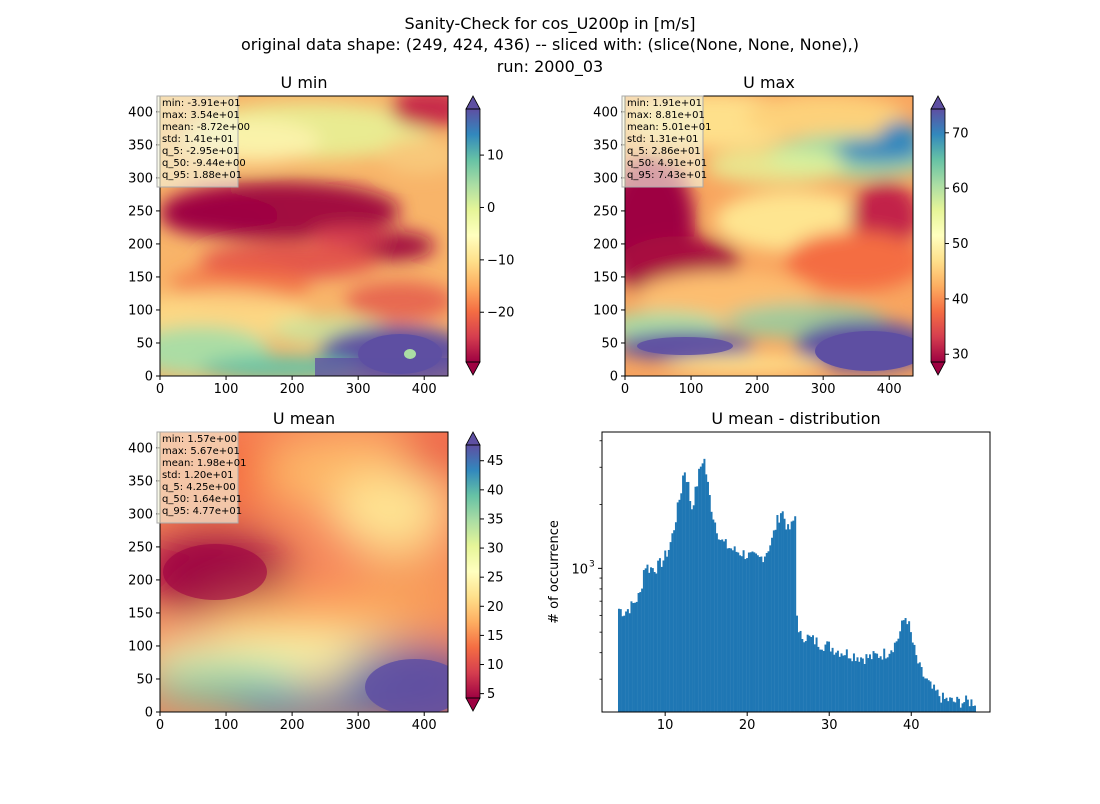 The height and width of the screenshot is (804, 1100). What do you see at coordinates (667, 175) in the screenshot?
I see `stat-line: q_95: 7.43e+01` at bounding box center [667, 175].